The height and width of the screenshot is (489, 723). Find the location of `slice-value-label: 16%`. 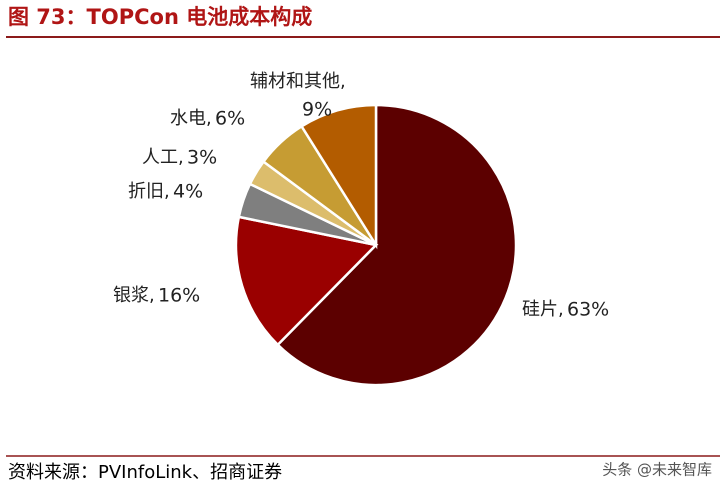

slice-value-label: 16% is located at coordinates (179, 296).